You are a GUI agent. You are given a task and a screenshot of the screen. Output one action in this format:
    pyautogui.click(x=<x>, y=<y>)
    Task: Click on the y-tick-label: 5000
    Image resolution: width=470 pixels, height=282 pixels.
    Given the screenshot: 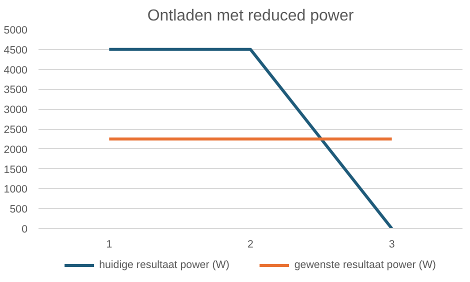 What is the action you would take?
    pyautogui.click(x=16, y=30)
    